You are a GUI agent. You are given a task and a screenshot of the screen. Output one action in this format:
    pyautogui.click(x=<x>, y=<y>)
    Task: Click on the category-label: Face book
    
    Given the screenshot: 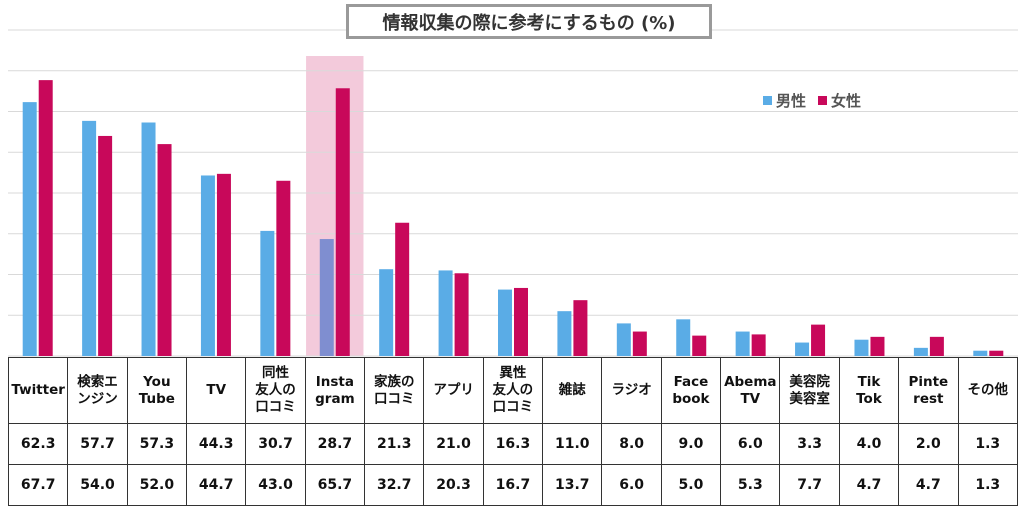 What is the action you would take?
    pyautogui.click(x=691, y=390)
    